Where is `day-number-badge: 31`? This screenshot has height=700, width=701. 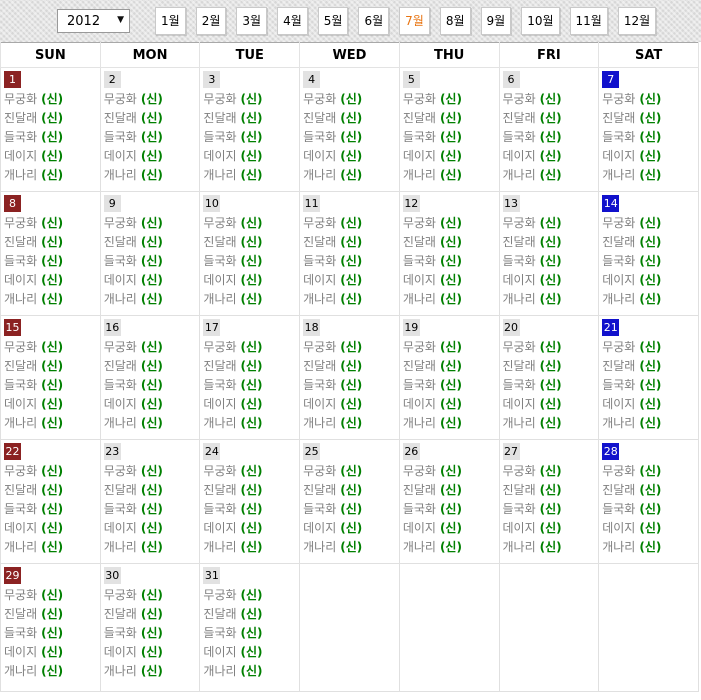
day-number-badge: 31 is located at coordinates (212, 575).